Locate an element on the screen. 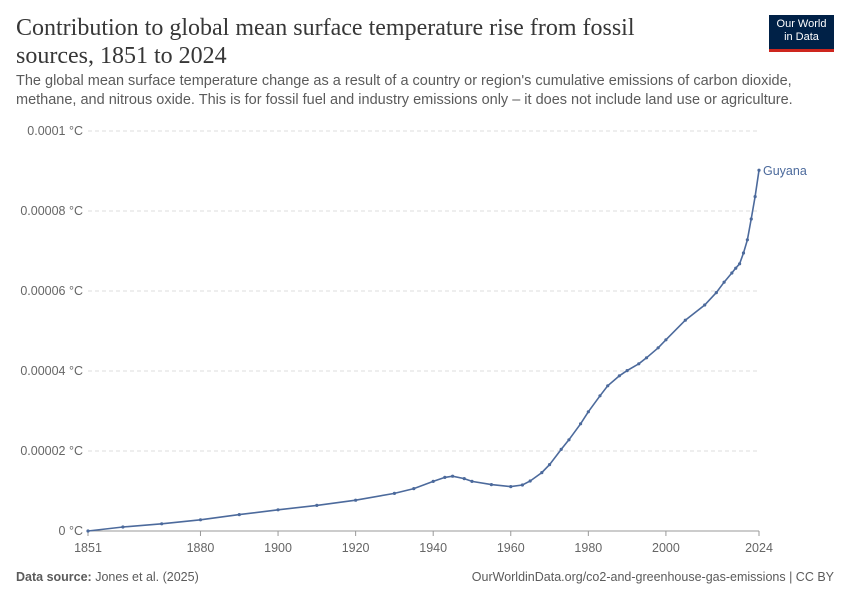 This screenshot has width=850, height=600. x-tick-label: 2000 is located at coordinates (666, 548).